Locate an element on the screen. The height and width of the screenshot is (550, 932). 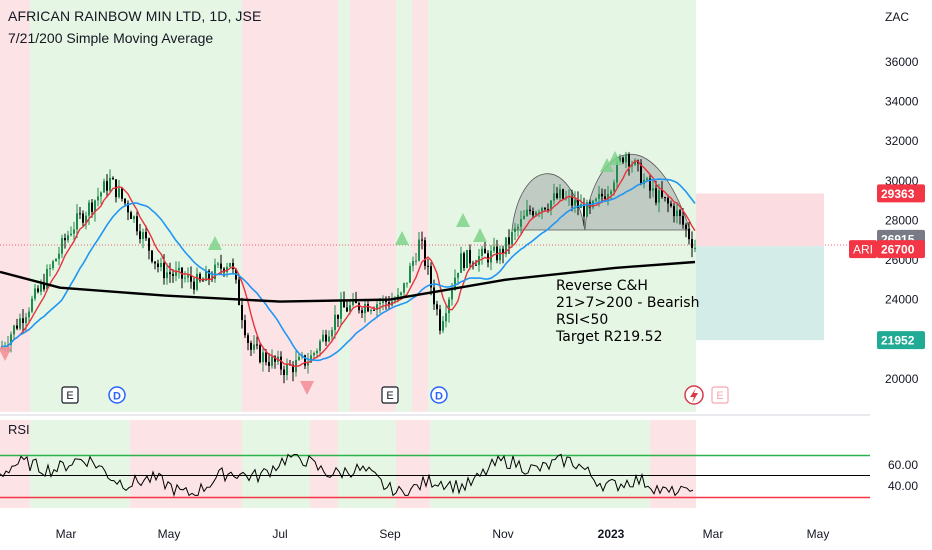
flash-icon is located at coordinates (694, 395).